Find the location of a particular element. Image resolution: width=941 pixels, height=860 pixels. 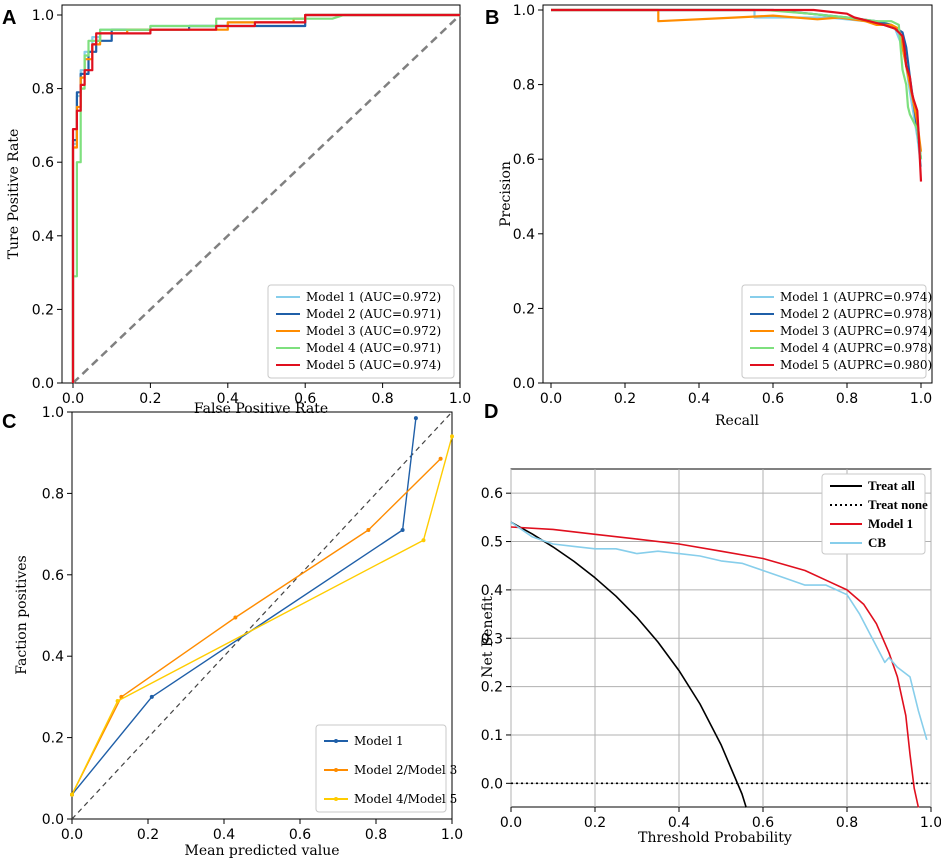

panel-a-x-ticks: 0.0 0.2 0.4 0.6 0.8 1.0 is located at coordinates (266, 395).